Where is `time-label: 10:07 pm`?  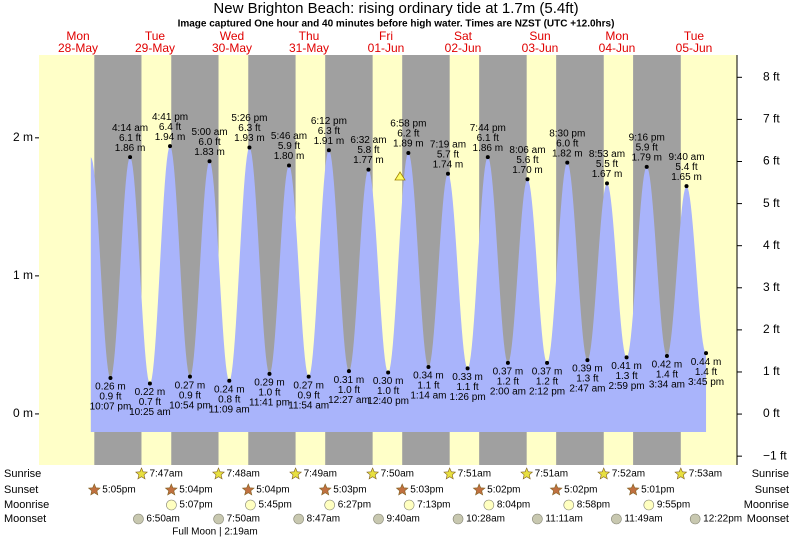
time-label: 10:07 pm is located at coordinates (111, 407).